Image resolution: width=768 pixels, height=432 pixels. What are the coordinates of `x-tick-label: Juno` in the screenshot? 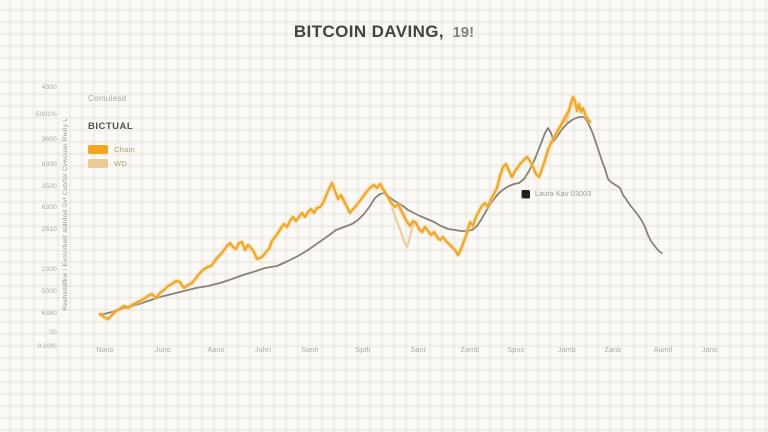 It's located at (163, 350).